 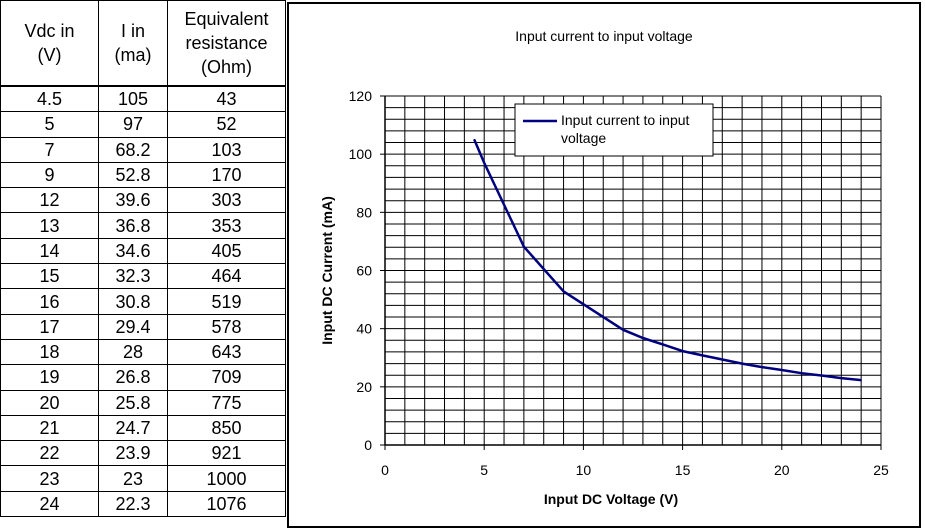 I want to click on cell-vdc-in: 16, so click(x=49, y=301).